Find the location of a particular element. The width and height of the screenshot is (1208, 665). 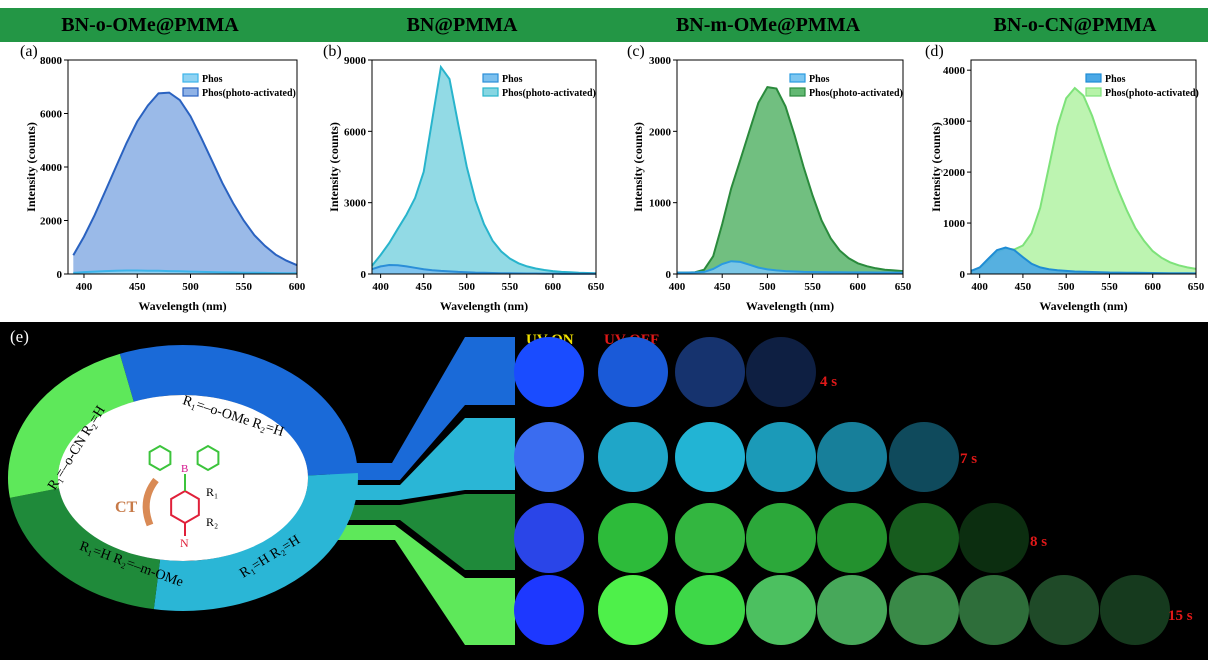

time-label: 4 s is located at coordinates (828, 382).